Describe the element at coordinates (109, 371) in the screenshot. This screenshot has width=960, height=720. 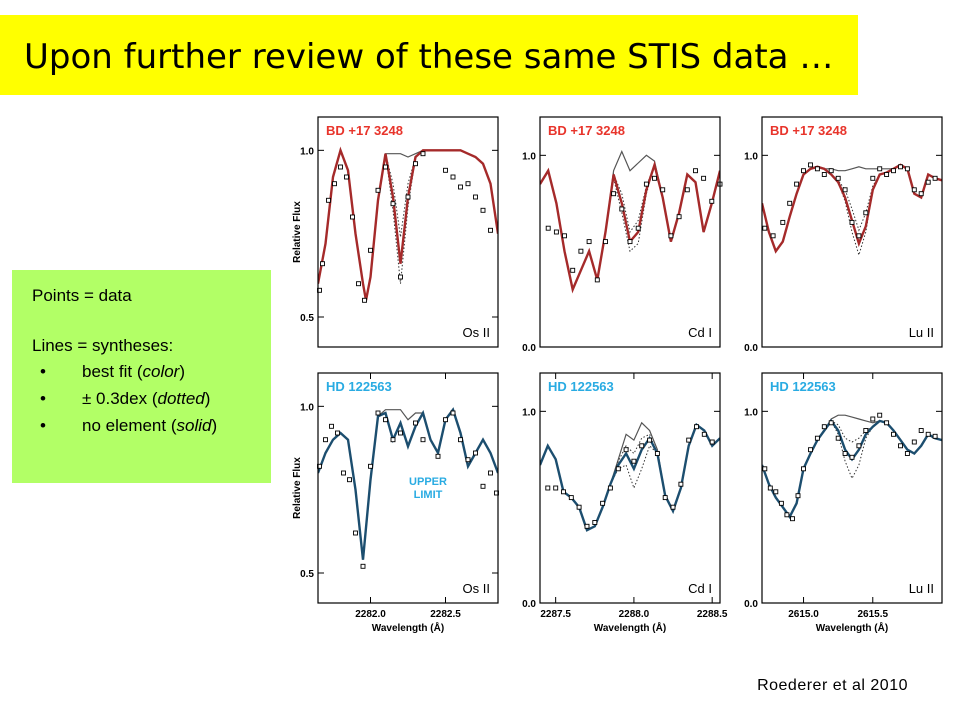
I see `legend-item-text: best fit` at that location.